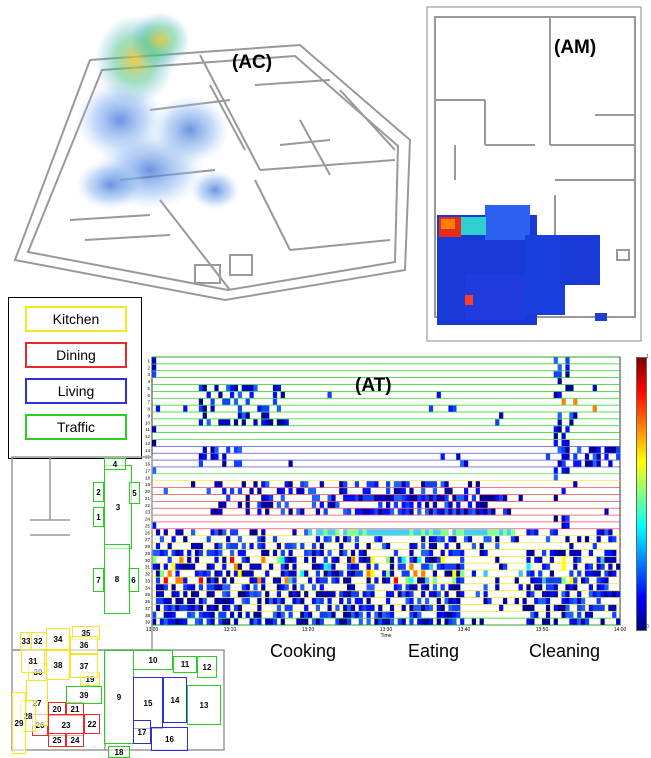 This screenshot has height=758, width=651. Describe the element at coordinates (148, 381) in the screenshot. I see `y-tick-label: 4` at that location.